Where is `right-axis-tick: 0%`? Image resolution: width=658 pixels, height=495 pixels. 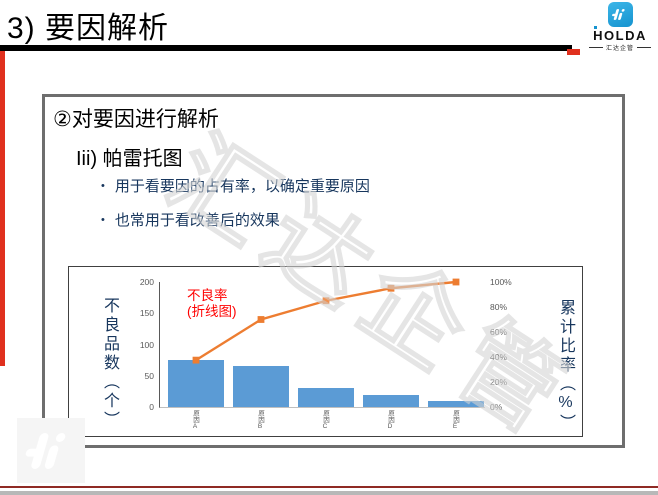 right-axis-tick: 0% is located at coordinates (496, 407).